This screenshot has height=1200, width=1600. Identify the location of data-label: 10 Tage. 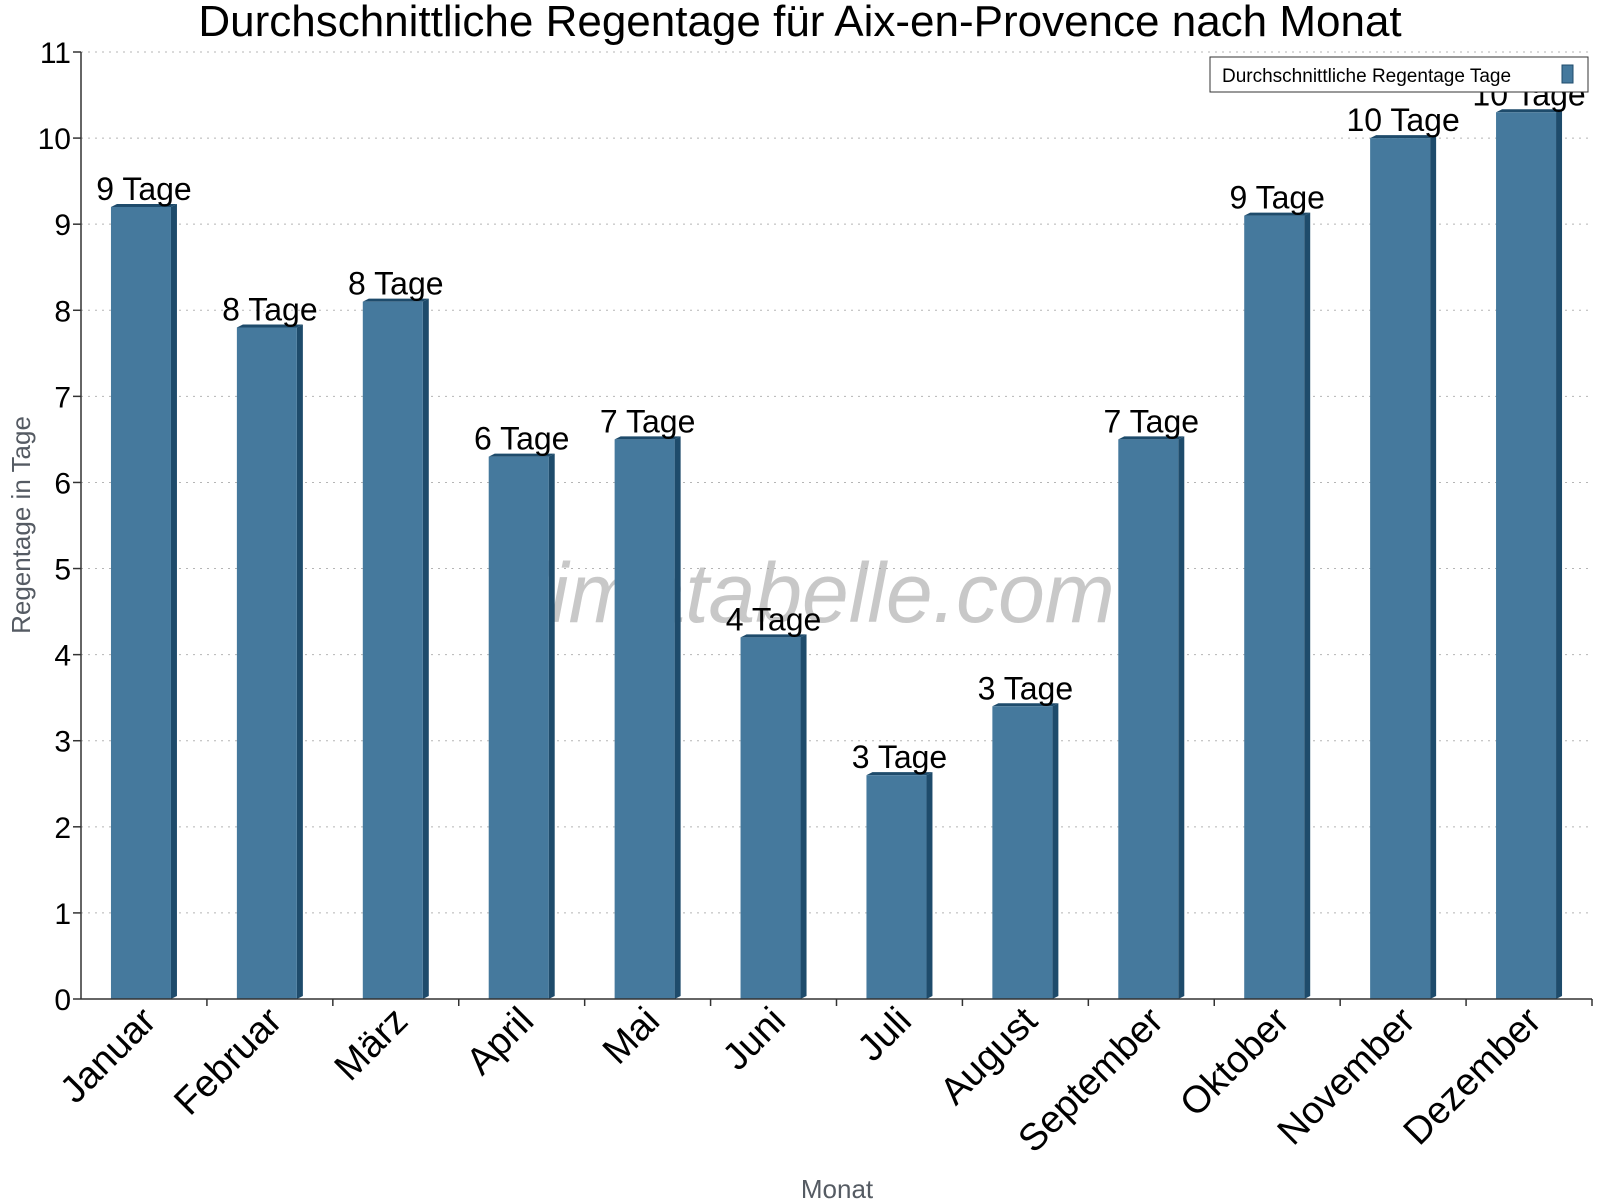
(1402, 120).